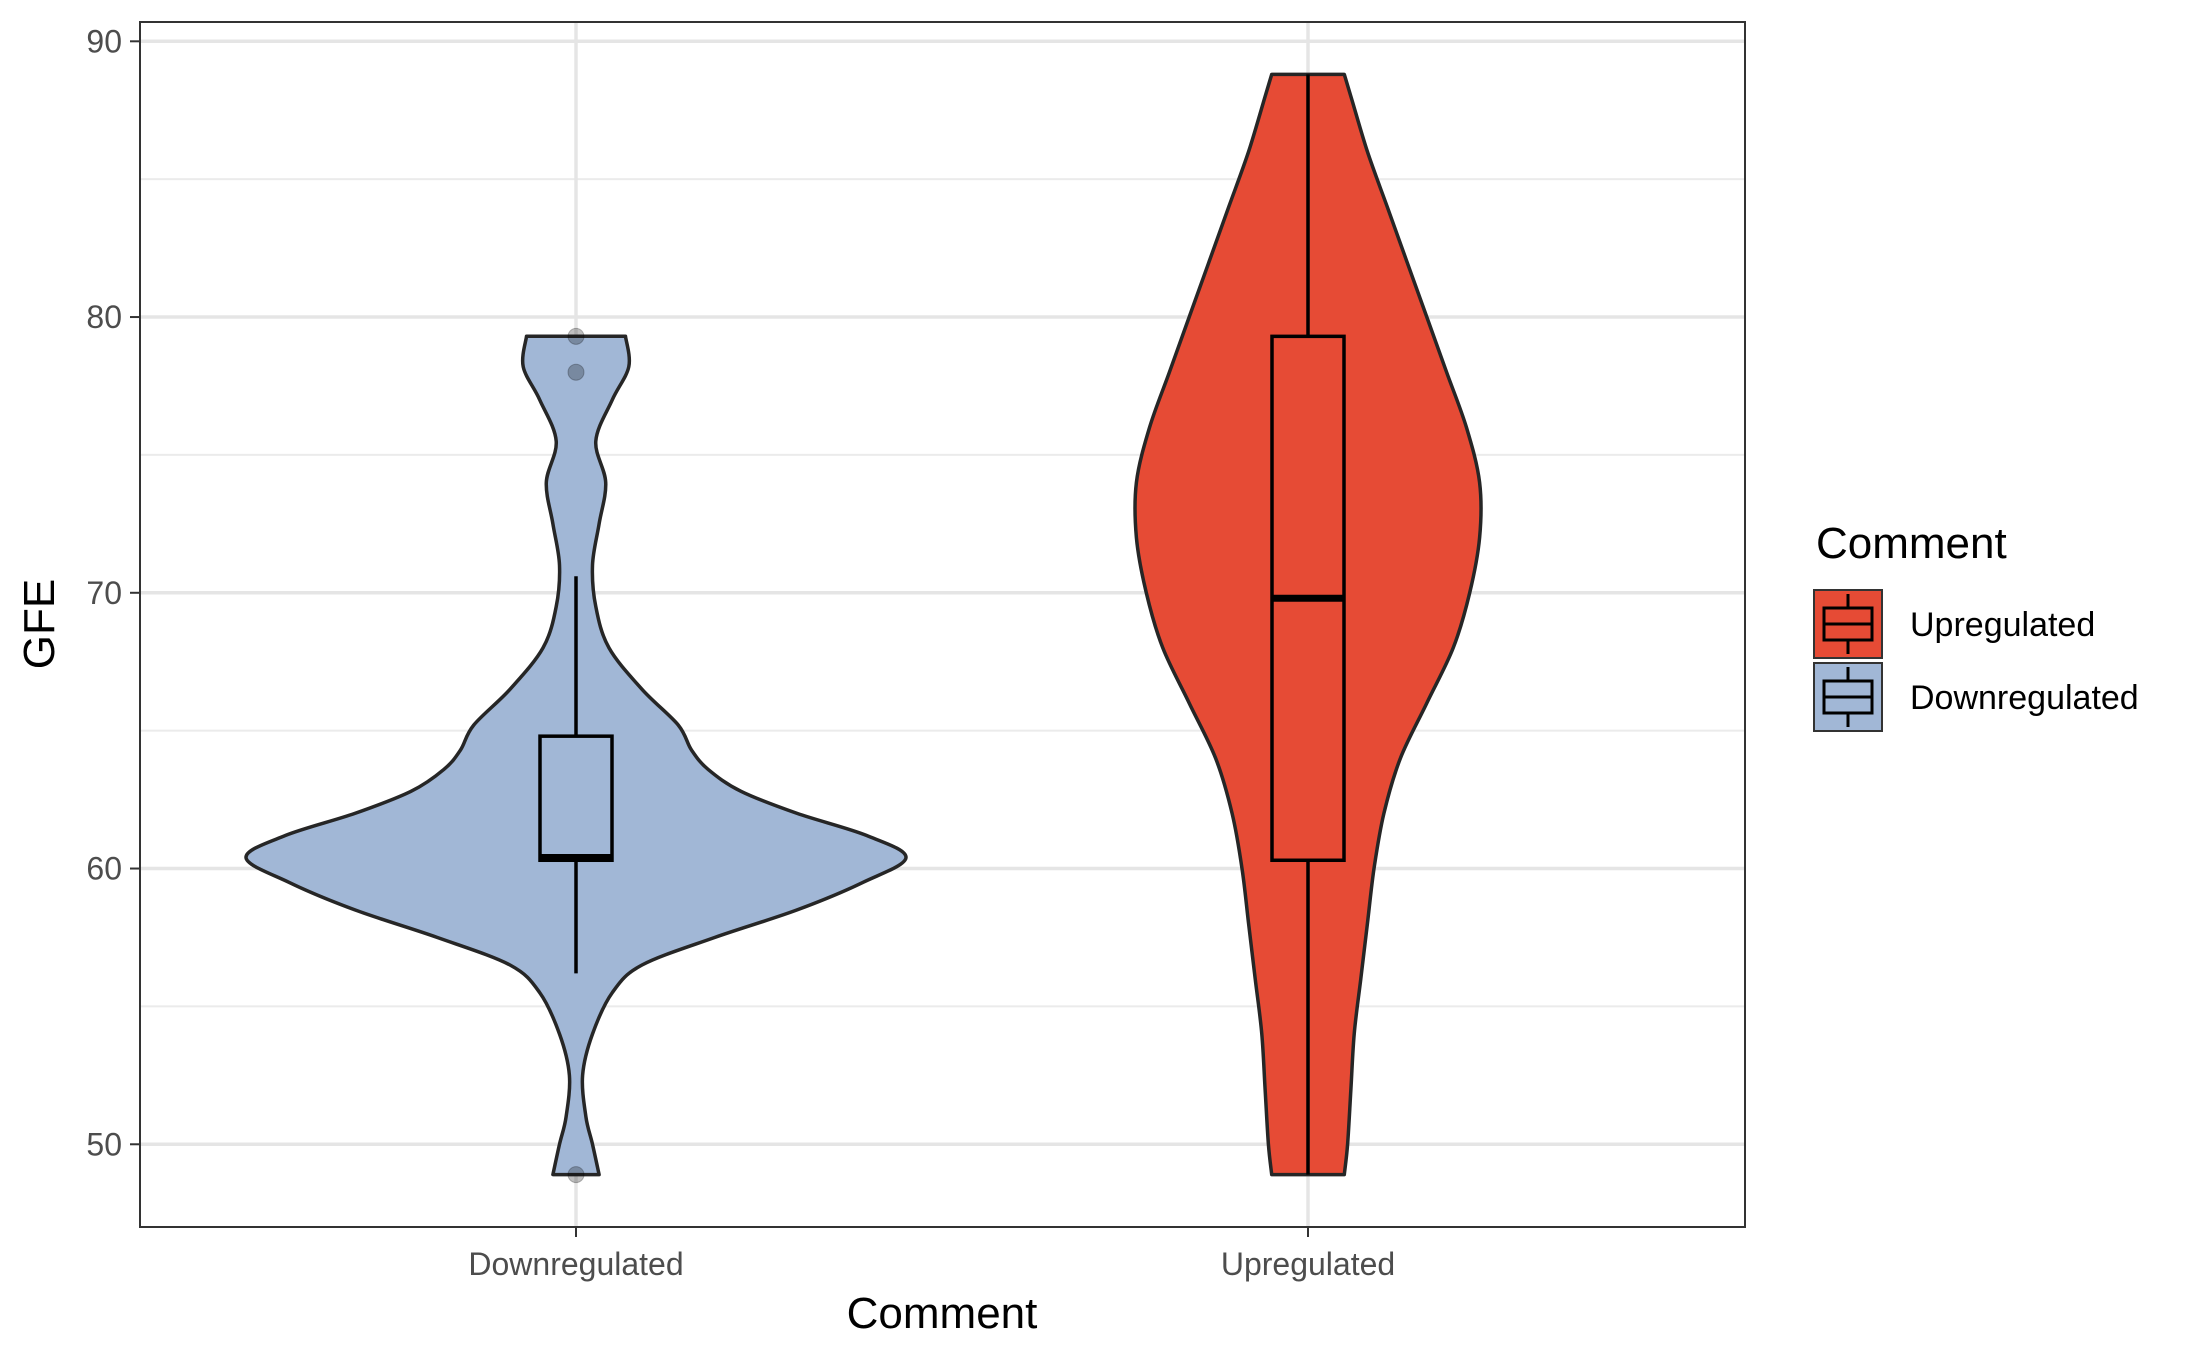 This screenshot has height=1351, width=2187. Describe the element at coordinates (104, 317) in the screenshot. I see `y-tick-label: 80` at that location.